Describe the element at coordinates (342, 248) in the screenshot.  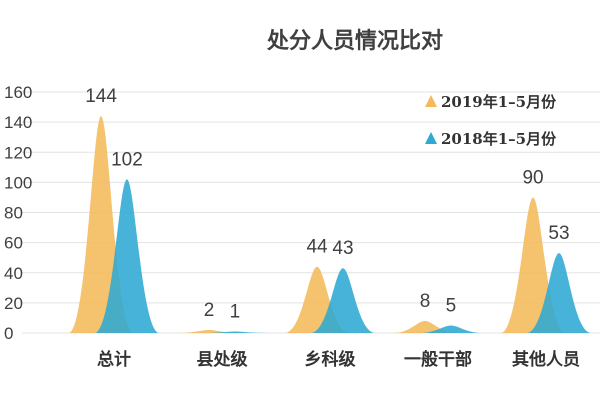
I see `data-label: 43` at that location.